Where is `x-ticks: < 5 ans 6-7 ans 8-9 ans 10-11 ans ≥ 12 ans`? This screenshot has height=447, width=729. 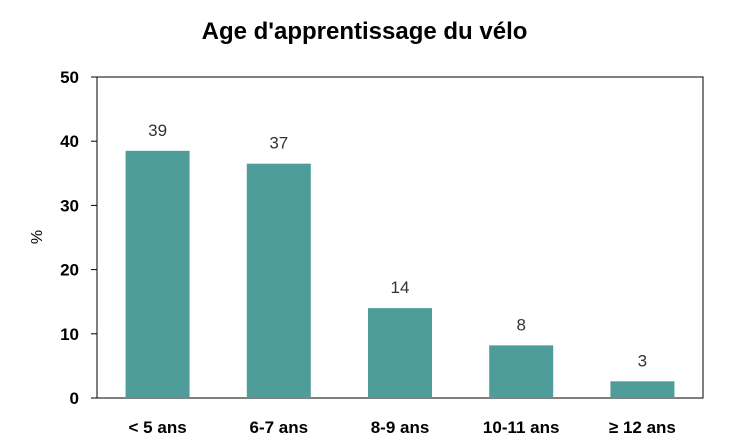 x-ticks: < 5 ans 6-7 ans 8-9 ans 10-11 ans ≥ 12 ans is located at coordinates (402, 427).